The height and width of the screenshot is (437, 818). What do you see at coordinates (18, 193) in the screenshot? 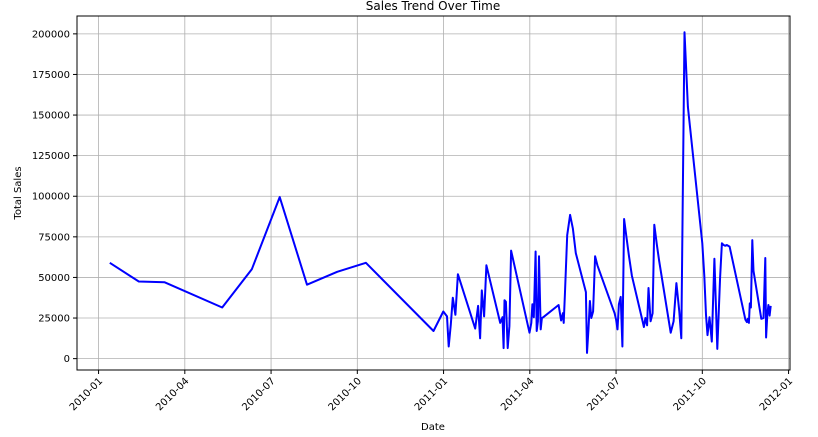
I see `y-axis-title: Total Sales` at bounding box center [18, 193].